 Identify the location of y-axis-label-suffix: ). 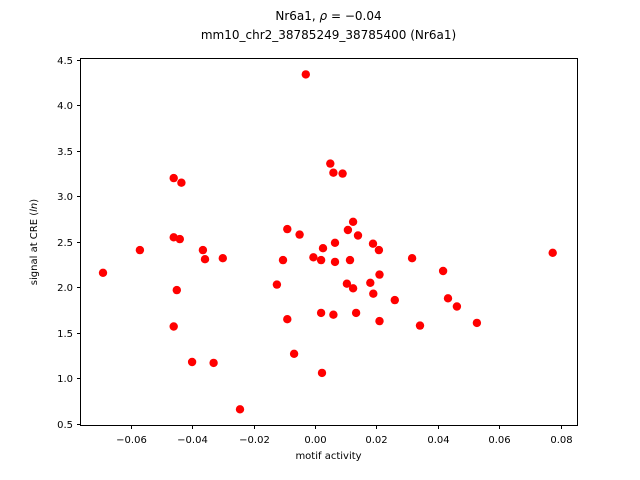
(34, 200).